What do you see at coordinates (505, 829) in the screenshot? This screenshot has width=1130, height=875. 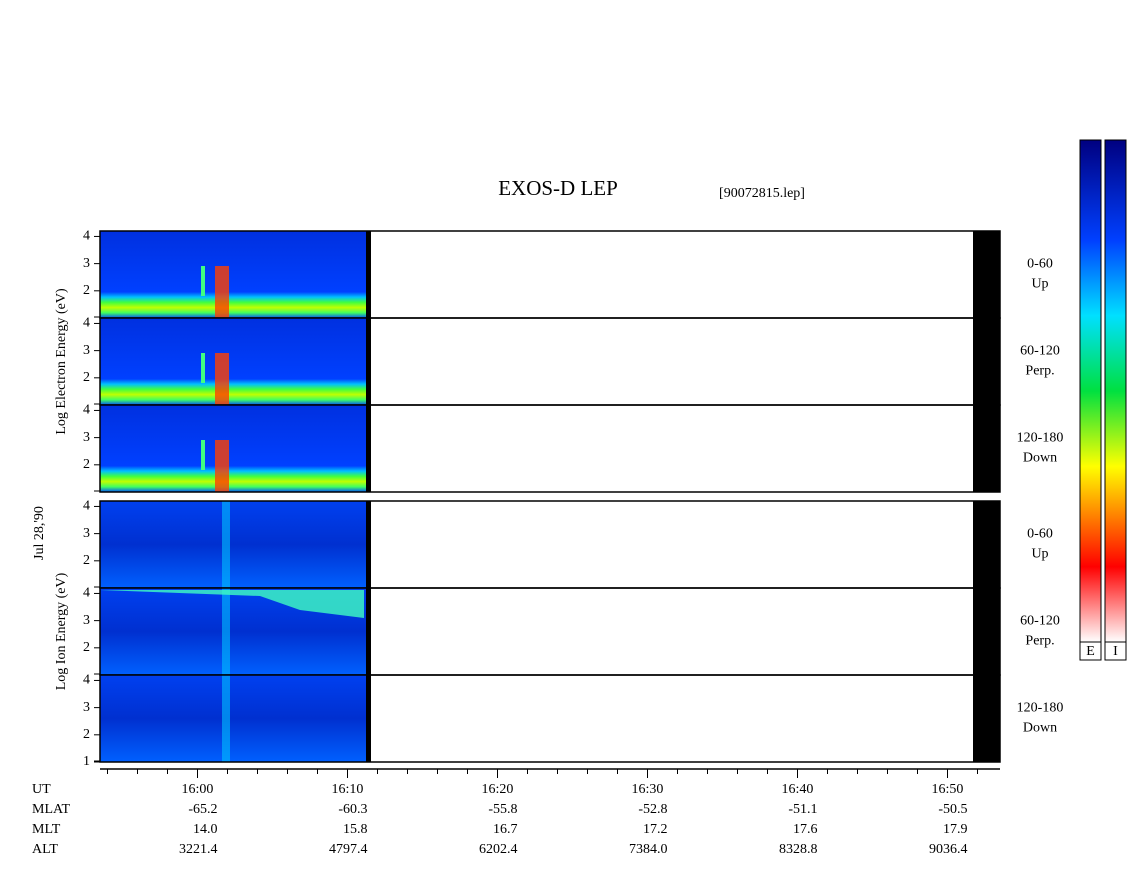 I see `orbit-value: 16.7` at bounding box center [505, 829].